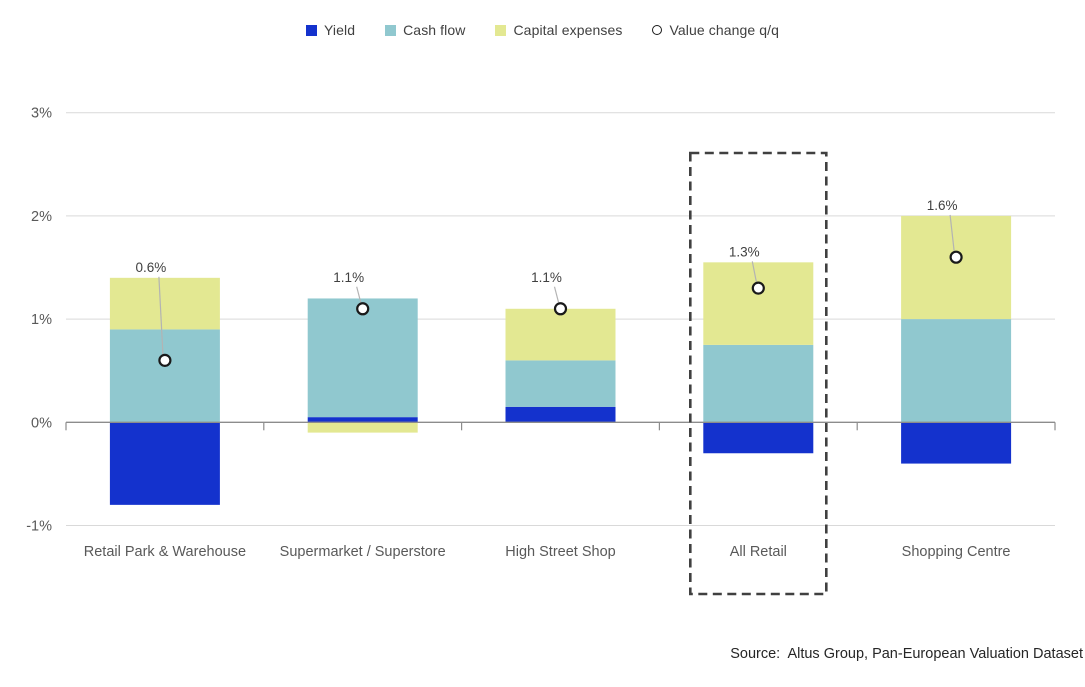 The image size is (1085, 687). I want to click on highlight-dashed-box, so click(758, 373).